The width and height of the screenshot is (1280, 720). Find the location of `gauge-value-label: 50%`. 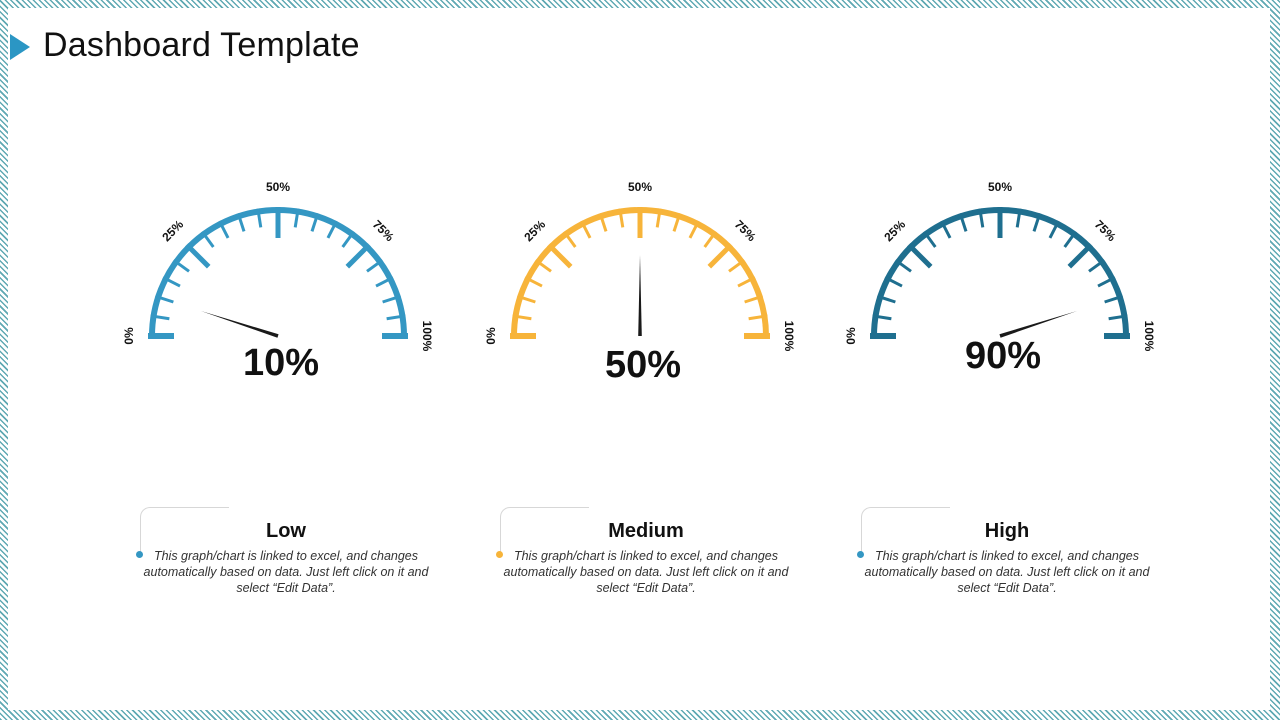

gauge-value-label: 50% is located at coordinates (643, 365).